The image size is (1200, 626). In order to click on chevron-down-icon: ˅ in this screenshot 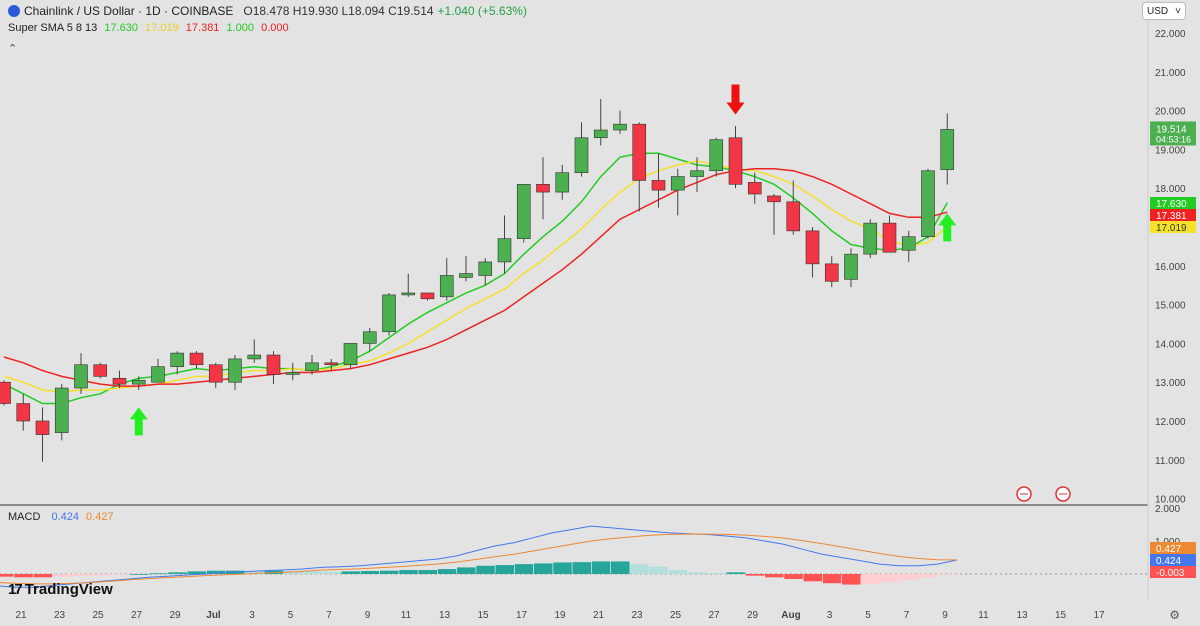, I will do `click(1178, 11)`.